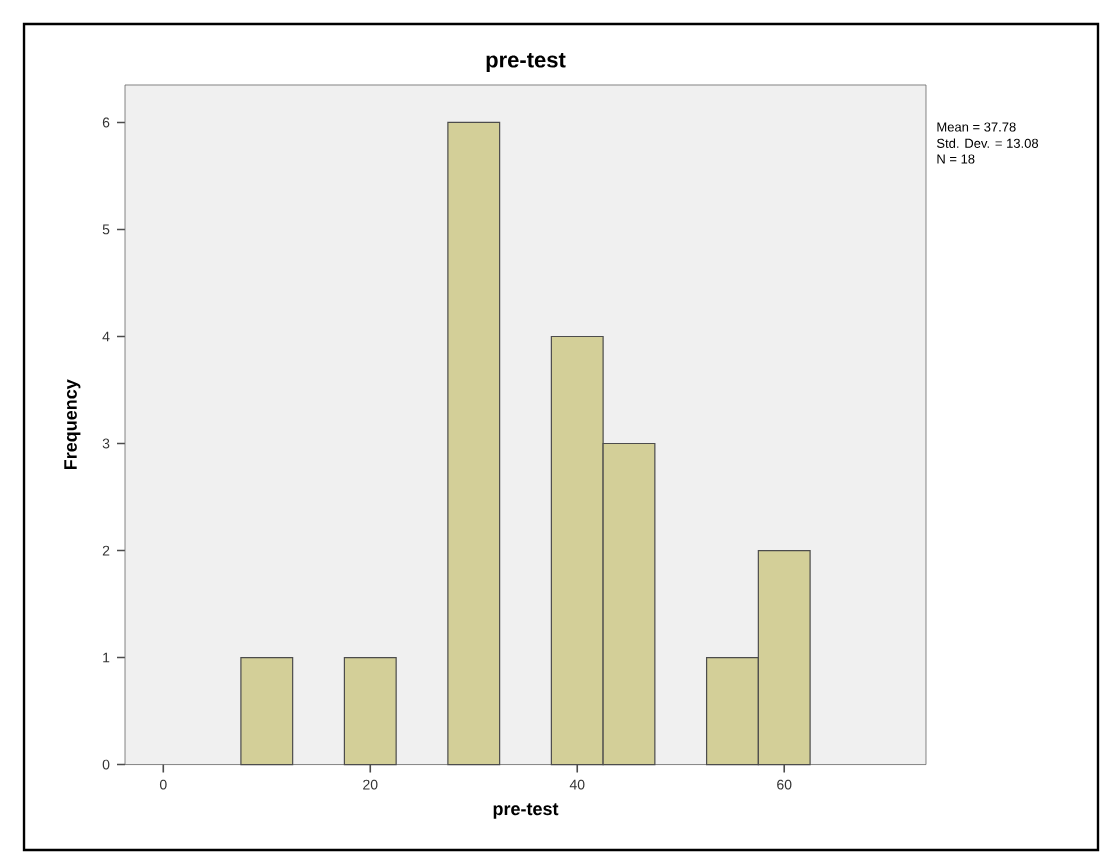 The height and width of the screenshot is (854, 1100). Describe the element at coordinates (526, 811) in the screenshot. I see `x-axis-title: pre-test` at that location.